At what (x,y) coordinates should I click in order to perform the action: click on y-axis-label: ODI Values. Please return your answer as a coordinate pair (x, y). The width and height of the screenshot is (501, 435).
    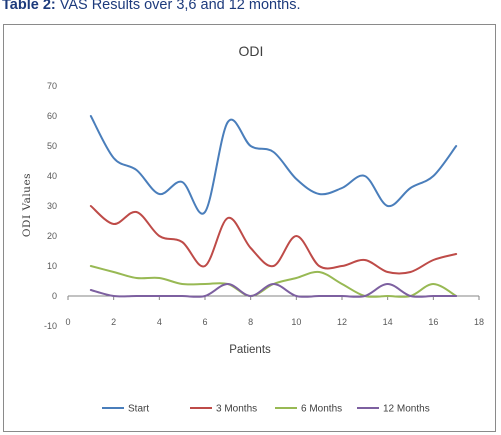
    Looking at the image, I should click on (27, 205).